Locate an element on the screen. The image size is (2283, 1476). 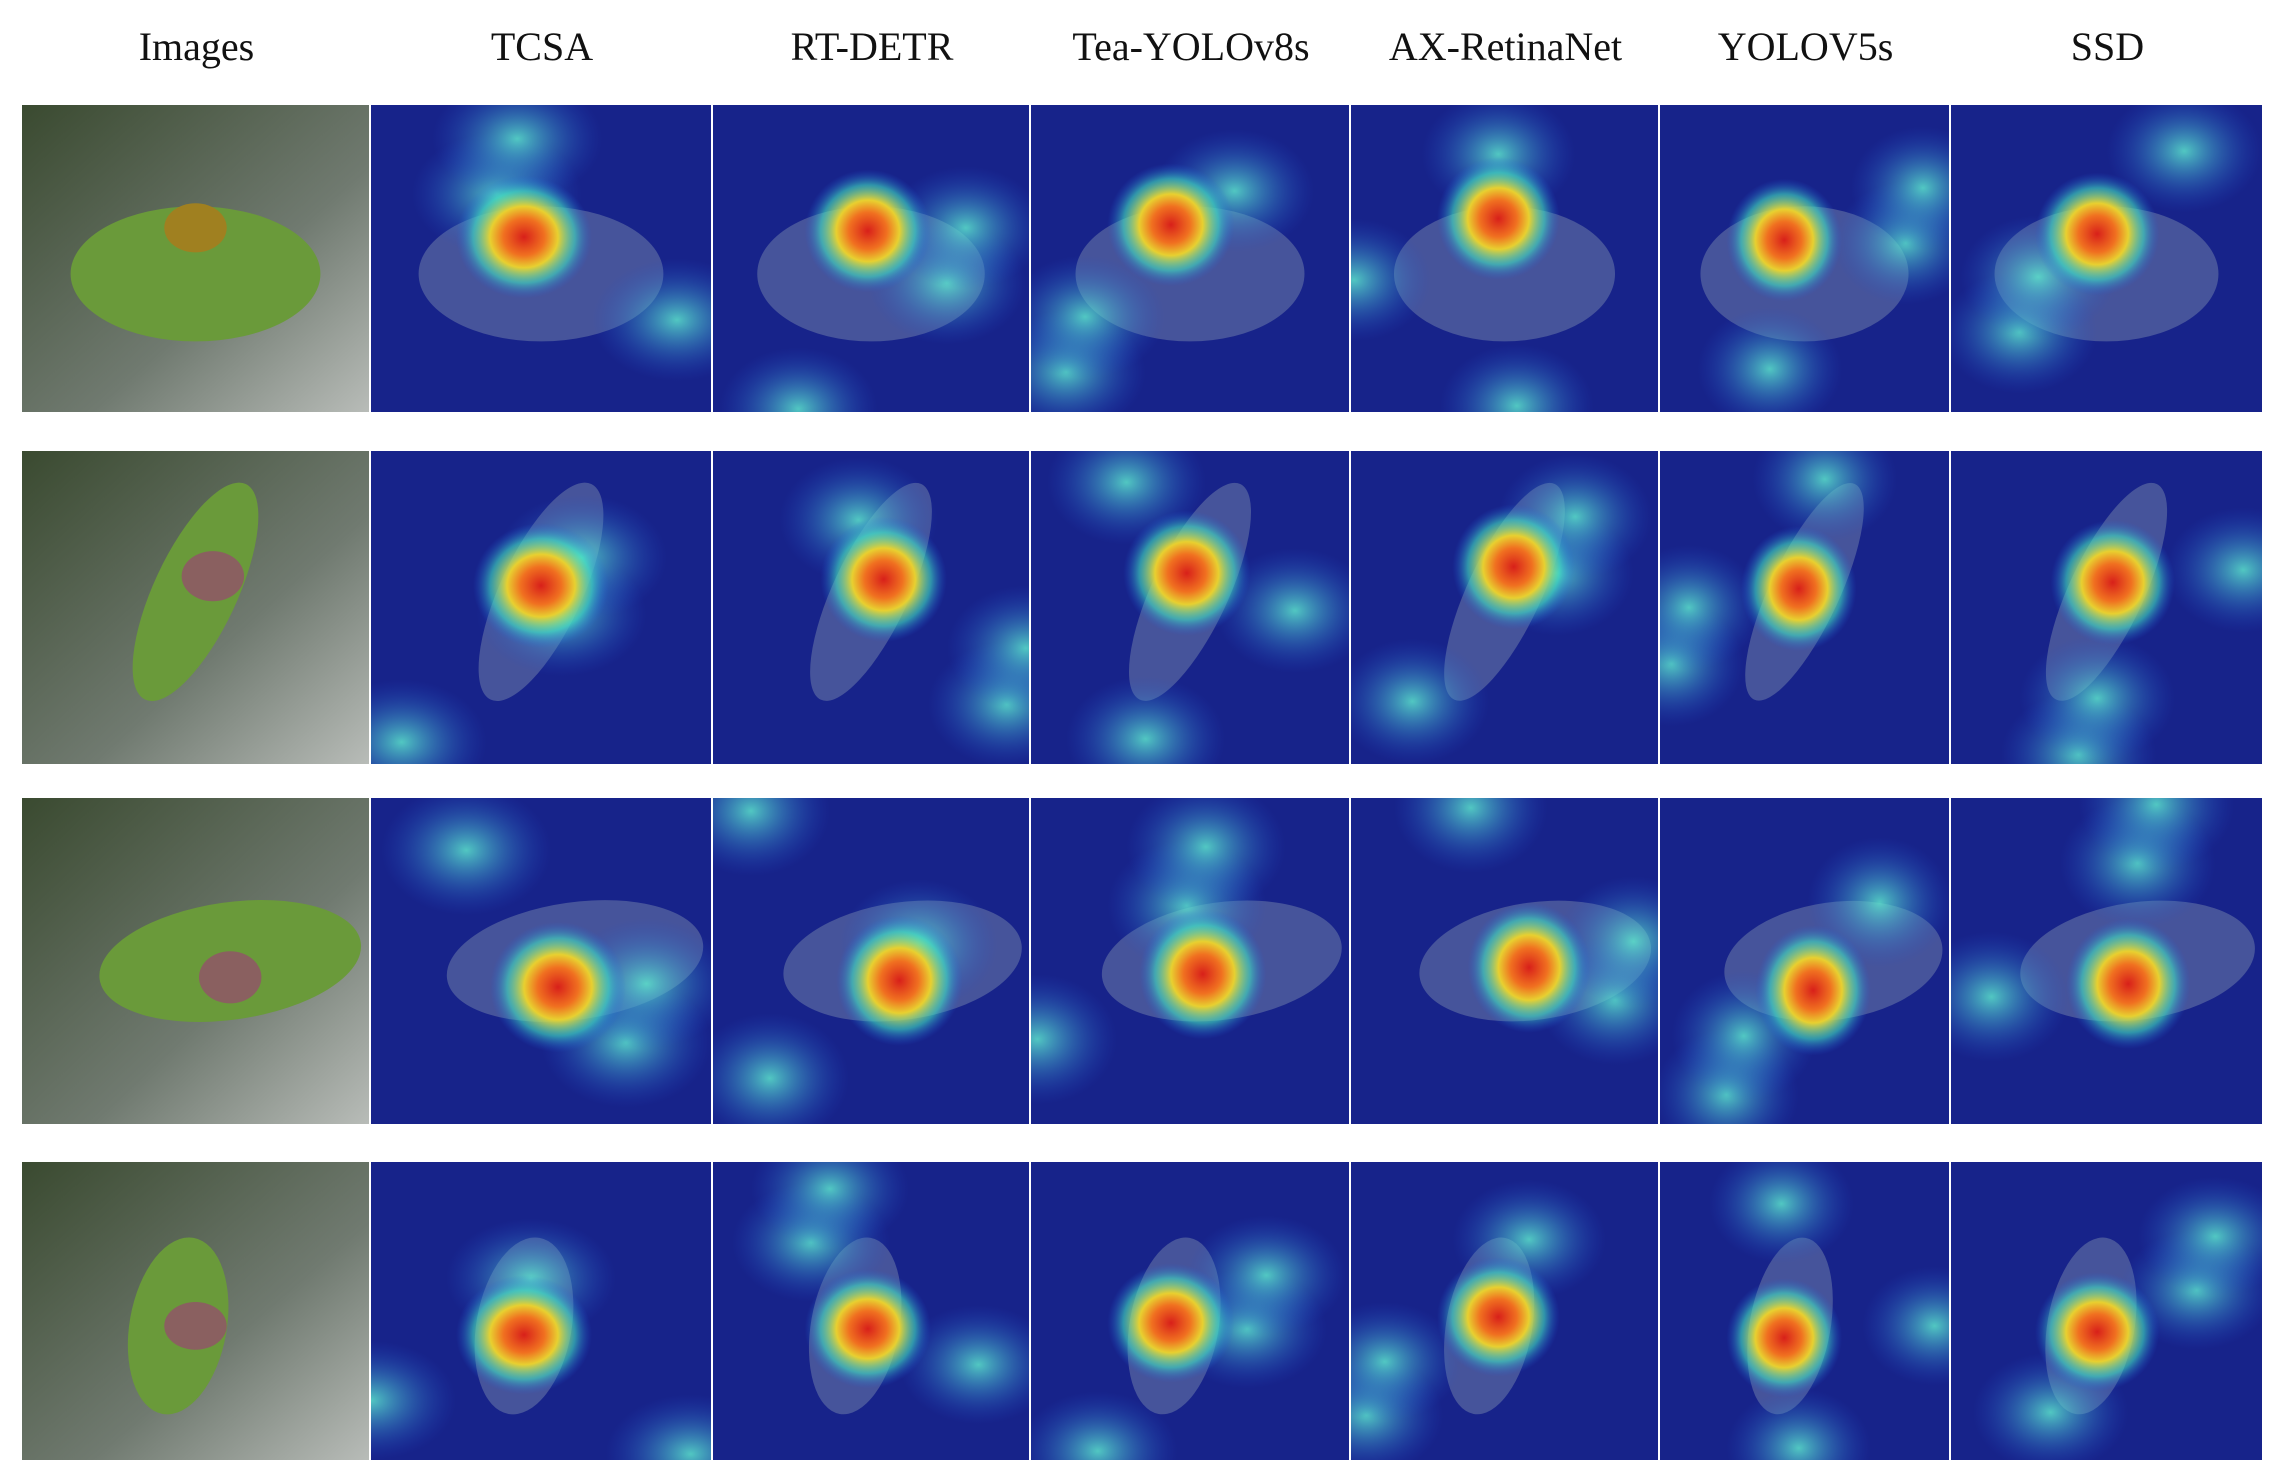
column-header: AX-RetinaNet is located at coordinates (1505, 46).